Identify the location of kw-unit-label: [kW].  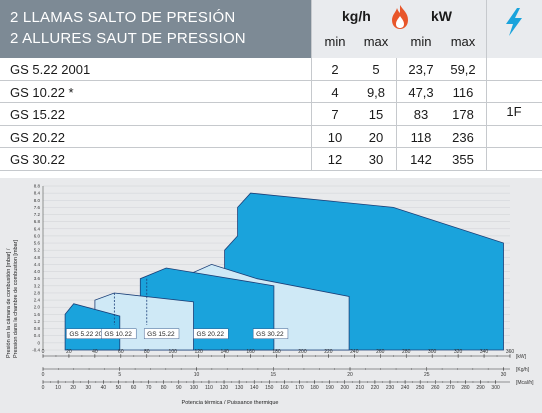
(521, 357).